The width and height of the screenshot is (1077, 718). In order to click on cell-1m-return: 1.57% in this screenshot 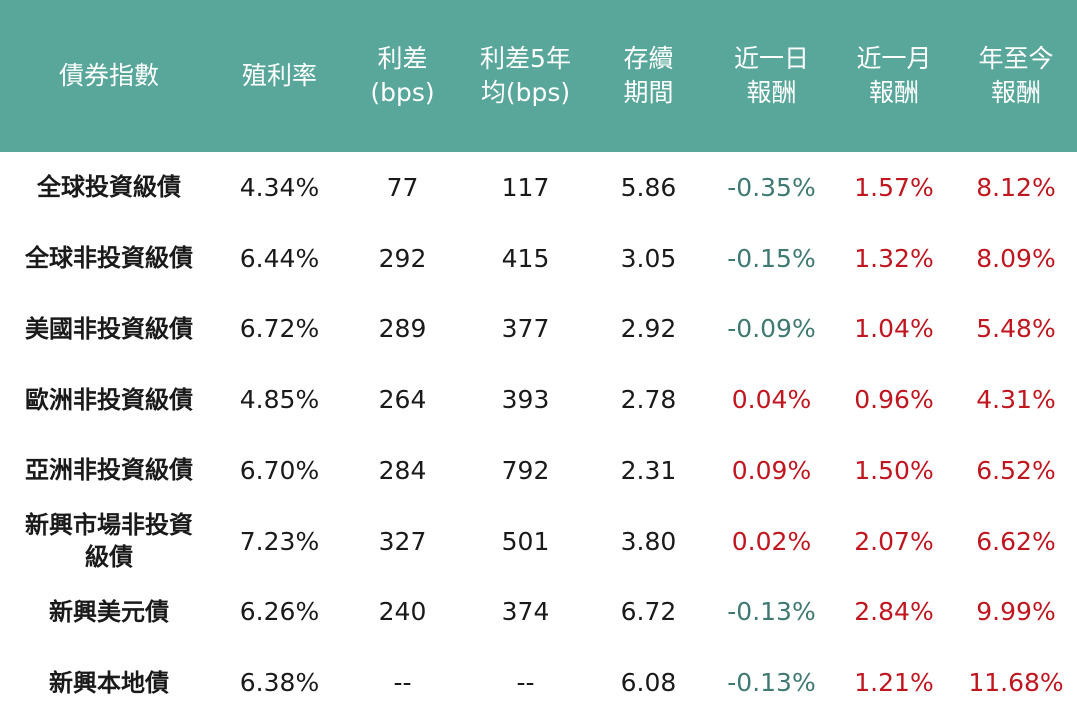, I will do `click(894, 187)`.